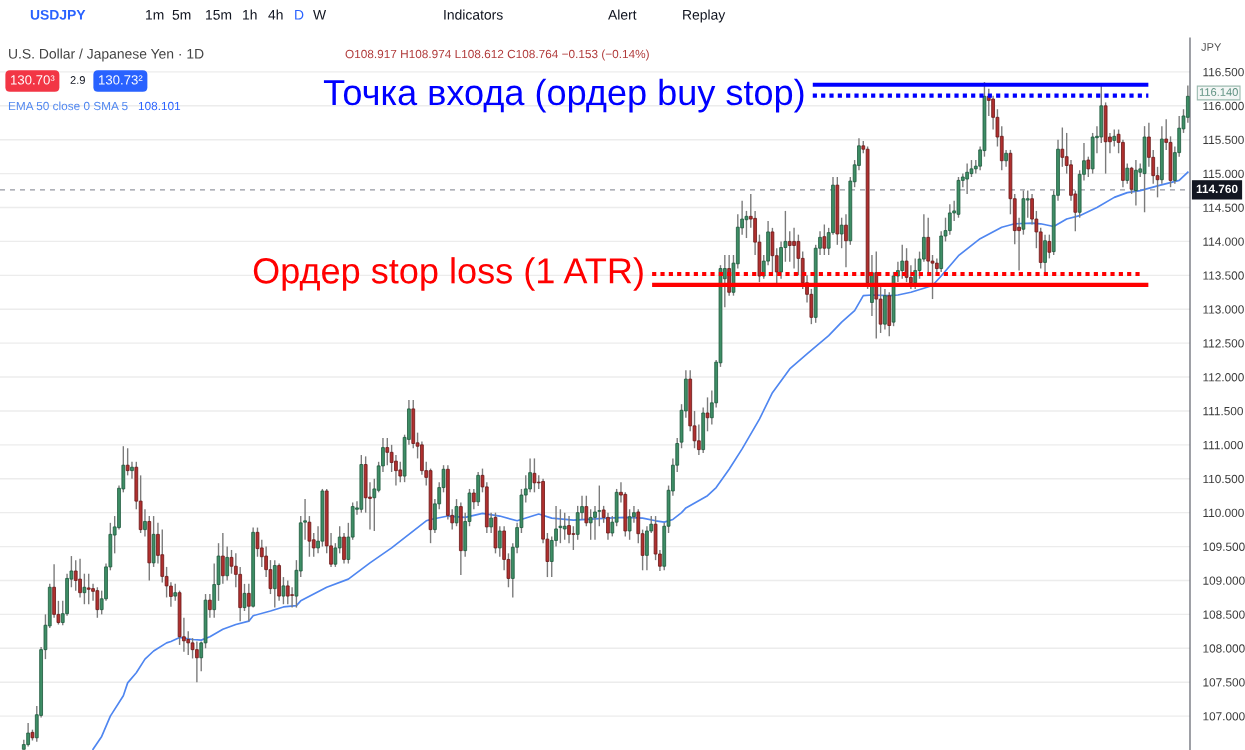 Image resolution: width=1245 pixels, height=750 pixels. Describe the element at coordinates (704, 16) in the screenshot. I see `text: Replay` at that location.